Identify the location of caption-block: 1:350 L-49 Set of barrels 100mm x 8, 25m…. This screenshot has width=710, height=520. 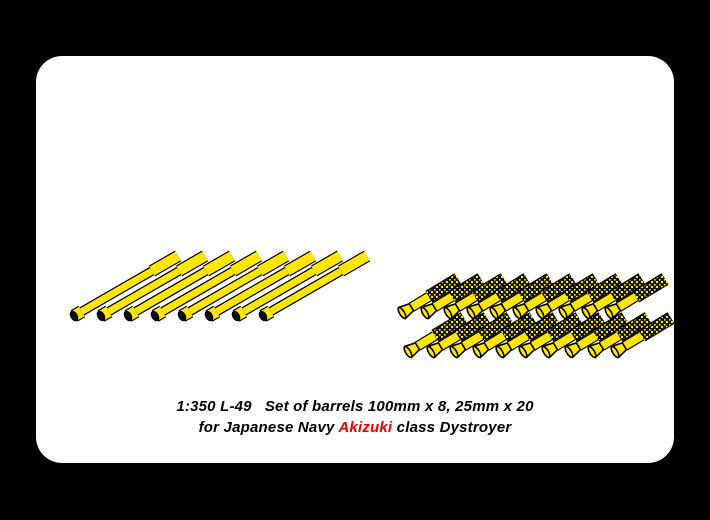
(355, 417).